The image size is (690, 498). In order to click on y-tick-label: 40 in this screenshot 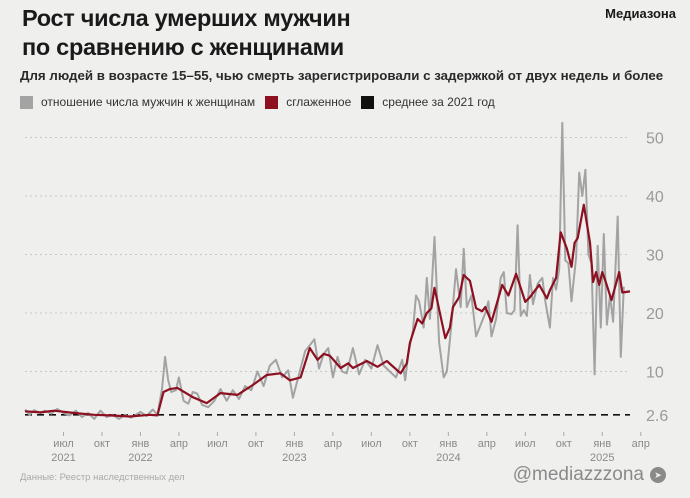, I will do `click(655, 197)`.